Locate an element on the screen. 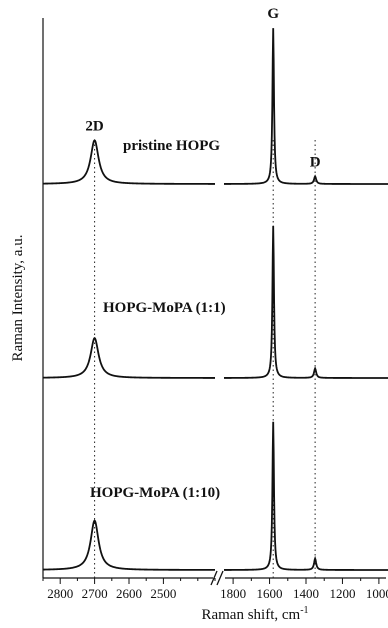 This screenshot has width=388, height=628. x-tick-label: 2600 is located at coordinates (129, 593).